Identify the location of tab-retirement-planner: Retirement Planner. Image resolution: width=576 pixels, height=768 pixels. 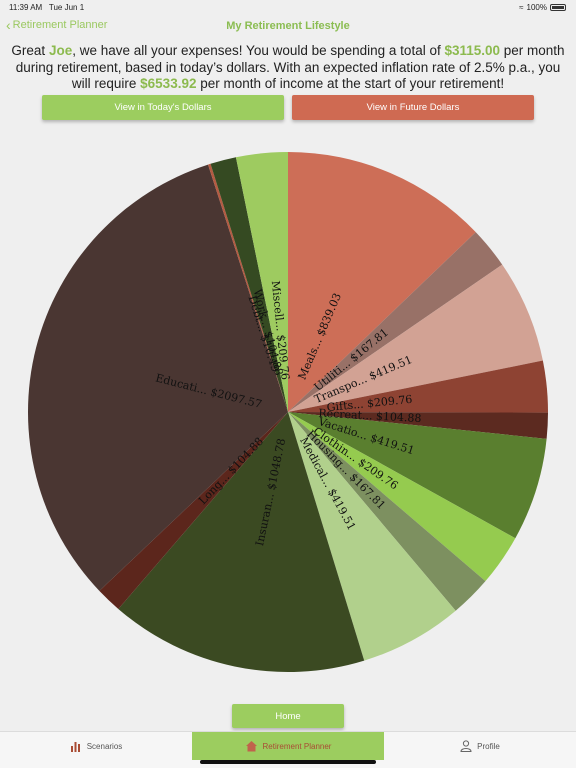
(288, 746).